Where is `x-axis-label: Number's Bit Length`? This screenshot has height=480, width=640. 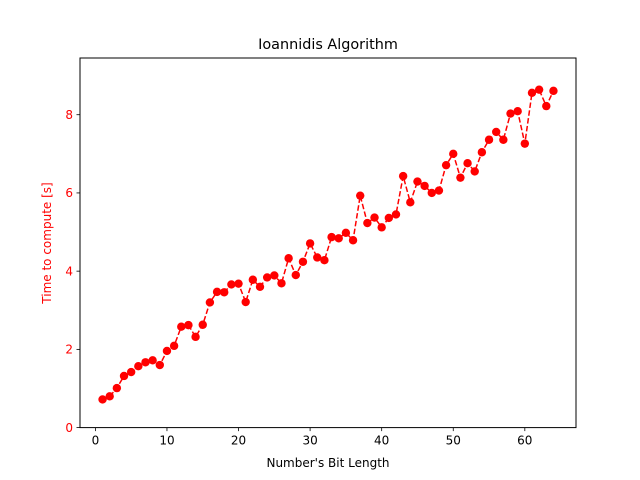 x-axis-label: Number's Bit Length is located at coordinates (327, 463).